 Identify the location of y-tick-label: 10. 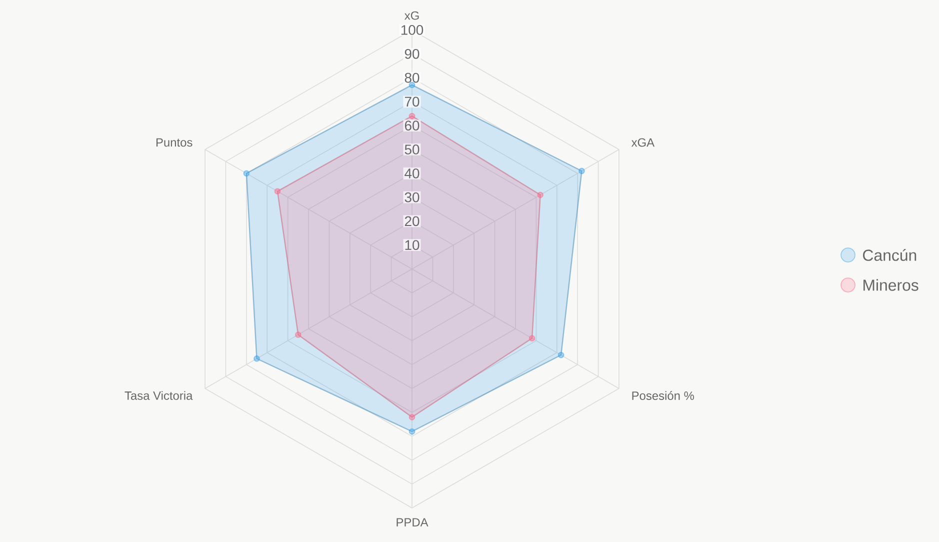
(412, 245).